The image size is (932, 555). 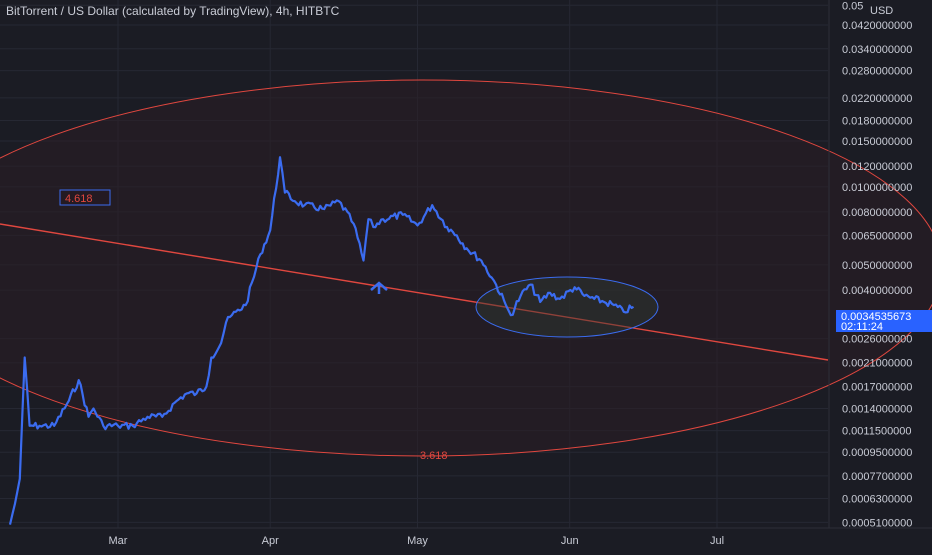 I want to click on y-tick-label: 0.0007700000, so click(x=877, y=477).